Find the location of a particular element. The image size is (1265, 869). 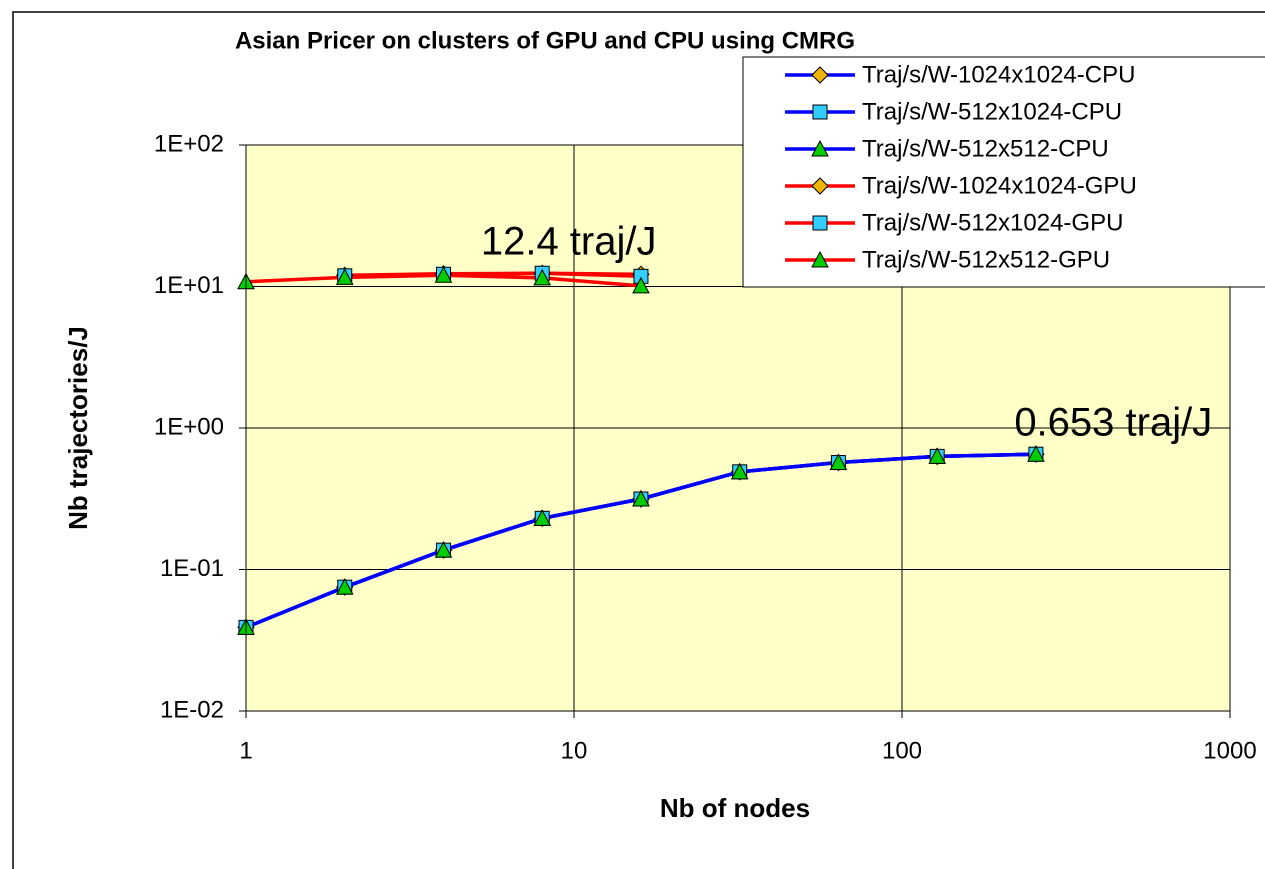

legend-label: Traj/s/W-512x1024-GPU is located at coordinates (992, 222).